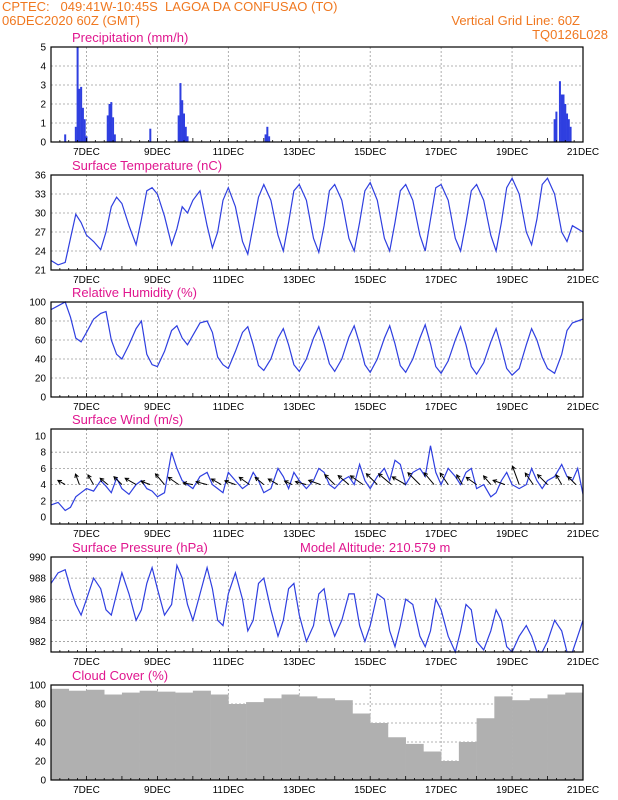 The width and height of the screenshot is (618, 800). Describe the element at coordinates (41, 271) in the screenshot. I see `y-tick-label: 21` at that location.